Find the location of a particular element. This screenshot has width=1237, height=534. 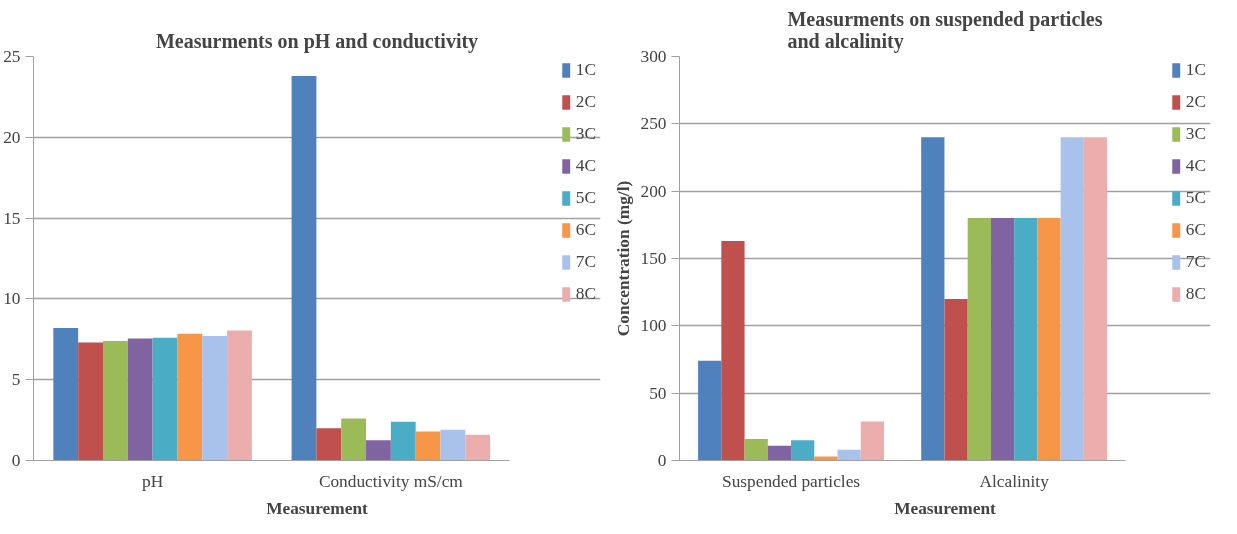

y-tick-label: 250 is located at coordinates (653, 124).